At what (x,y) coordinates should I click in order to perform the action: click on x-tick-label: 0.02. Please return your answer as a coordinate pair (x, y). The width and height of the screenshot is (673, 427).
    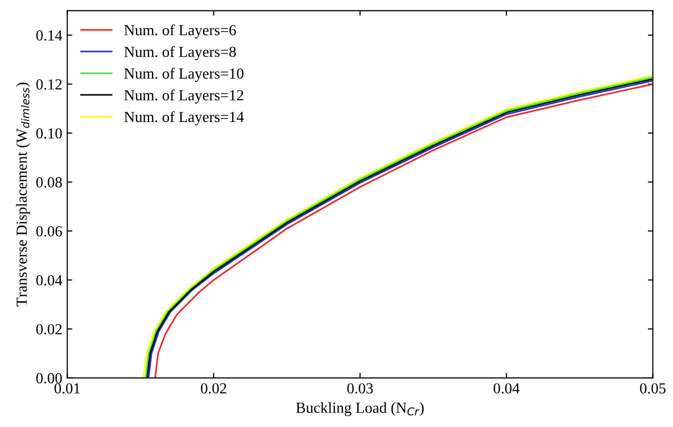
    Looking at the image, I should click on (213, 388).